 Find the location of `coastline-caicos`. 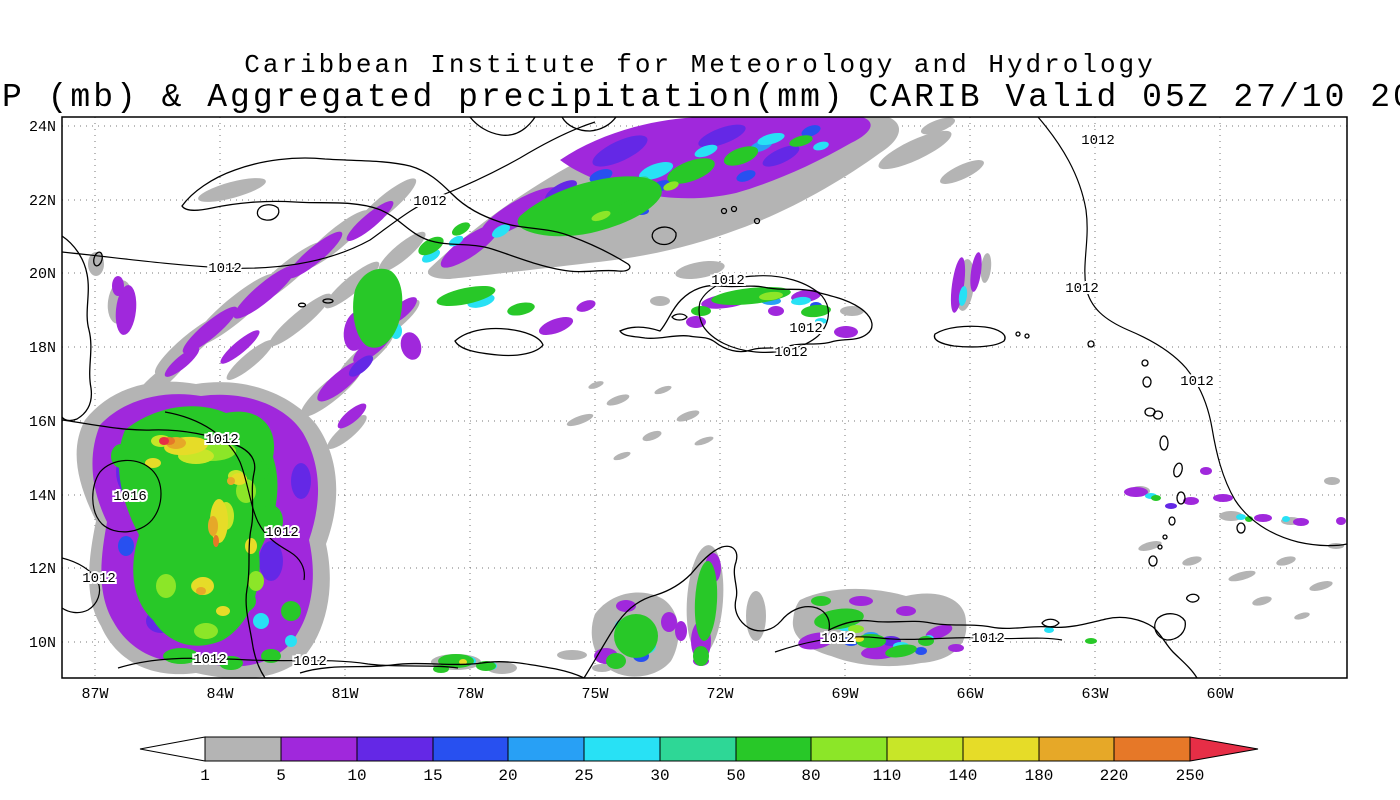

coastline-caicos is located at coordinates (734, 209).